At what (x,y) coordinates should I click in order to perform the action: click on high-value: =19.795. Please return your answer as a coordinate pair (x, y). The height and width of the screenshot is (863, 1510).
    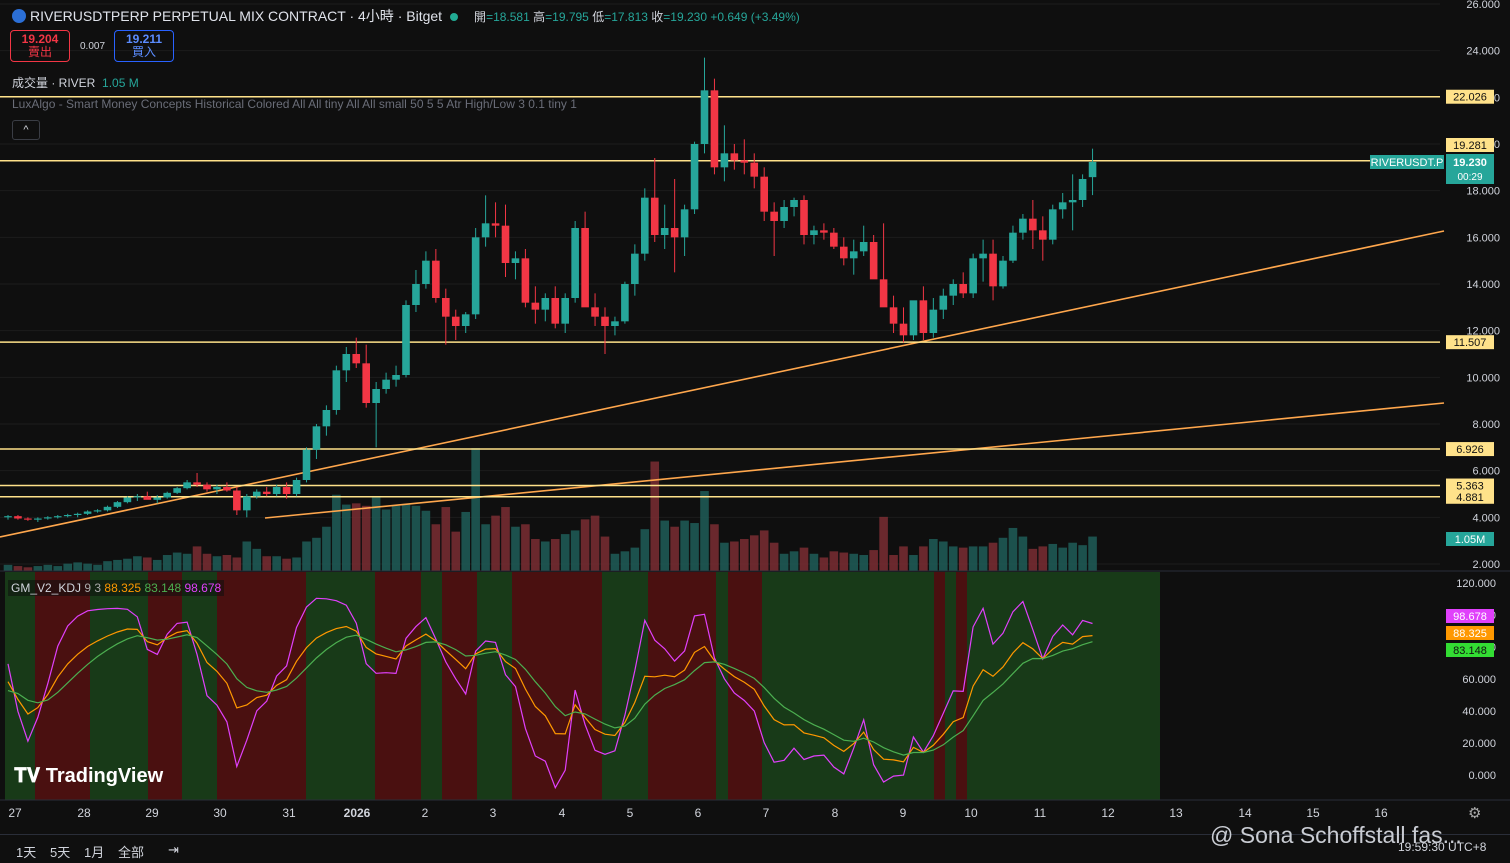
    Looking at the image, I should click on (567, 17).